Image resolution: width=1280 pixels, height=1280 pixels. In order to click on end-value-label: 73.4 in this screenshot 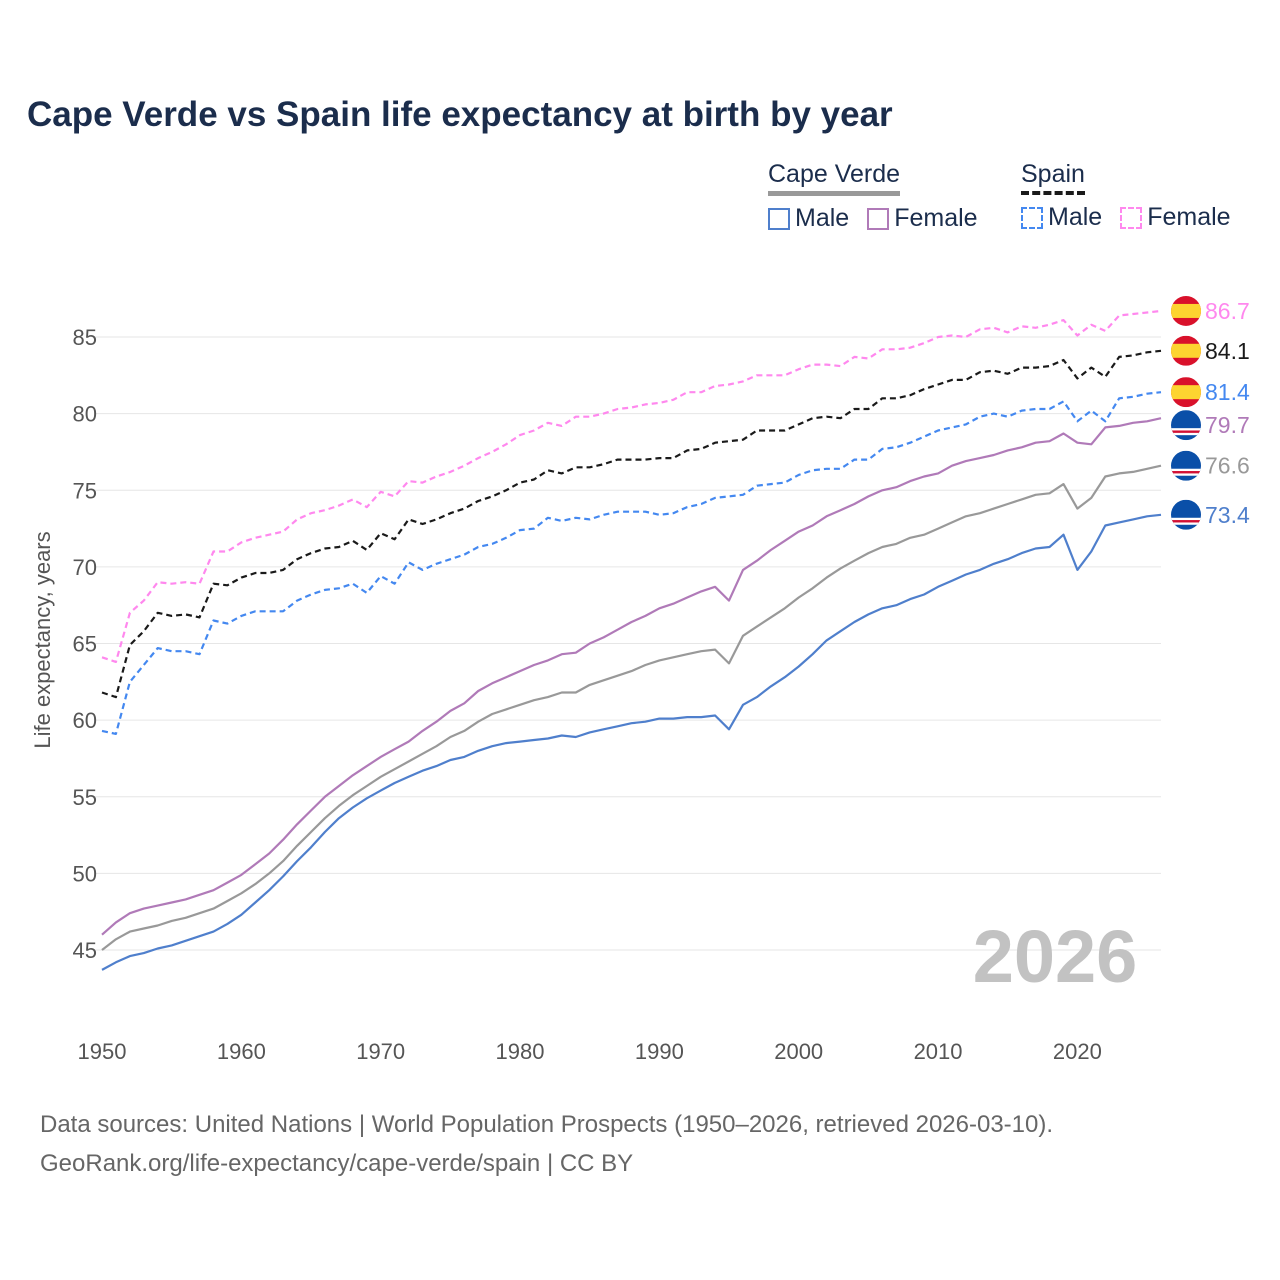, I will do `click(1227, 515)`.